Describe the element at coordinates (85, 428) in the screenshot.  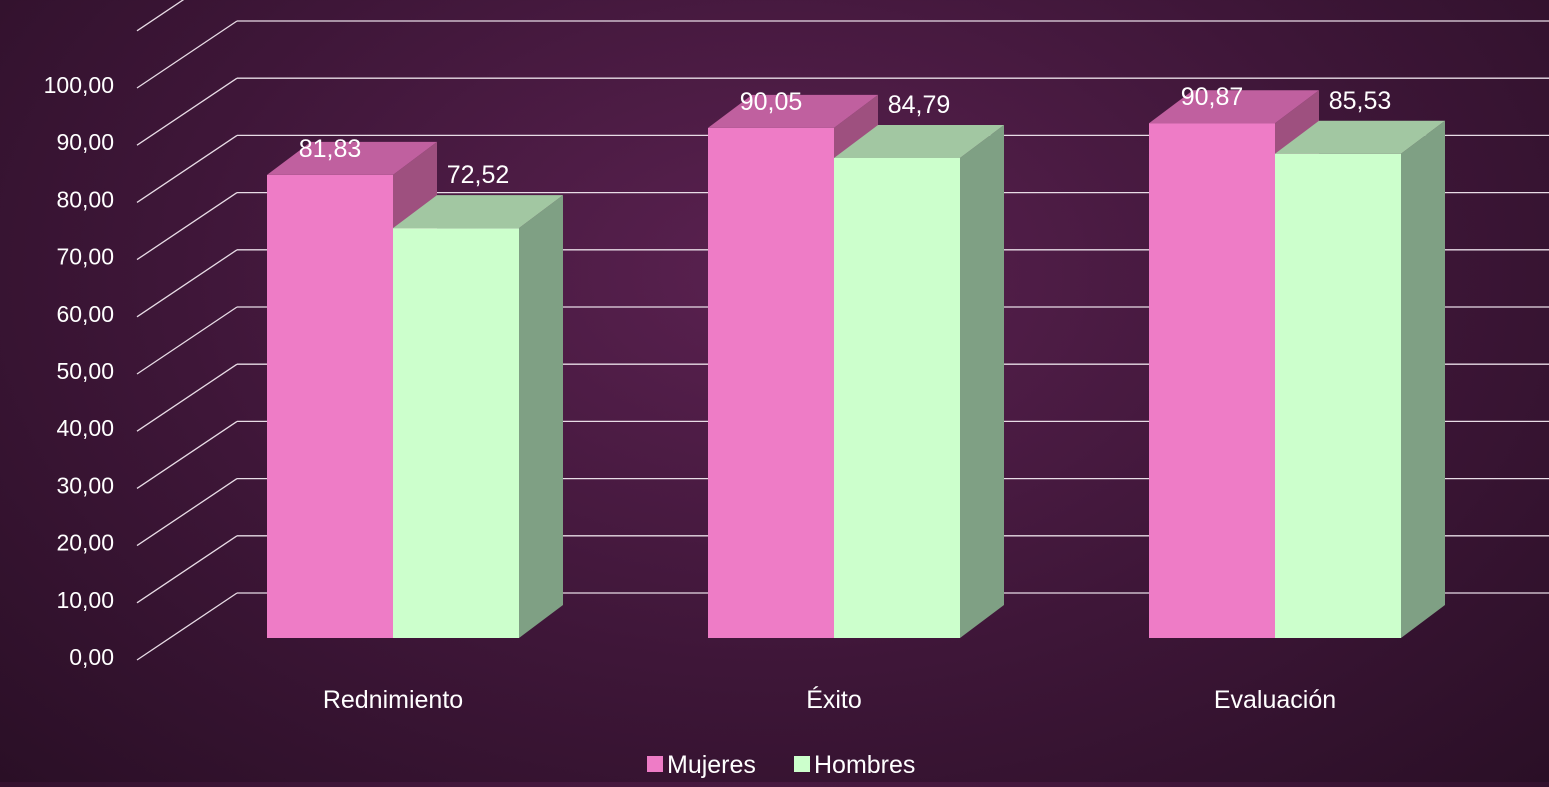
I see `y-tick-label: 40,00` at that location.